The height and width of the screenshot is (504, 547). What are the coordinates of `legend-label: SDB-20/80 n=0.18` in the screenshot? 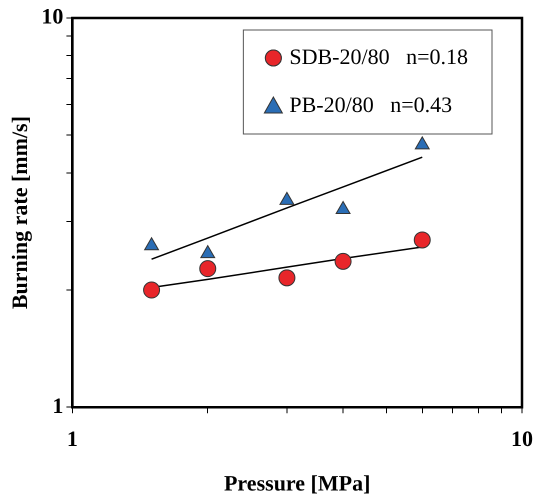 It's located at (378, 56).